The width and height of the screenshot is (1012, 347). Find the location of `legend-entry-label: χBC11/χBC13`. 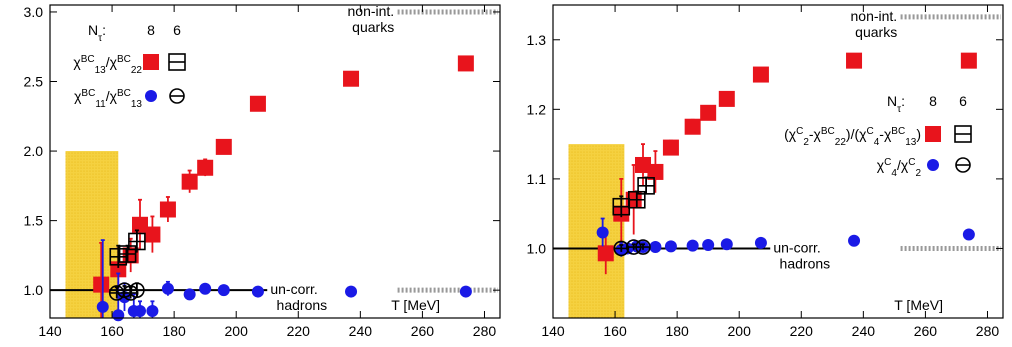

legend-entry-label: χBC11/χBC13 is located at coordinates (108, 99).